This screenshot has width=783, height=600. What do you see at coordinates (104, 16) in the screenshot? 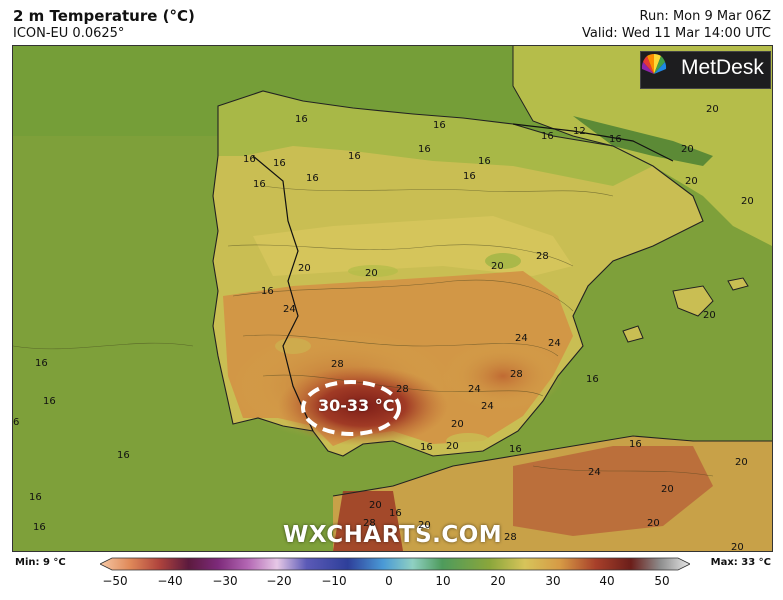
I see `chart-title: 2 m Temperature (°C)` at bounding box center [104, 16].